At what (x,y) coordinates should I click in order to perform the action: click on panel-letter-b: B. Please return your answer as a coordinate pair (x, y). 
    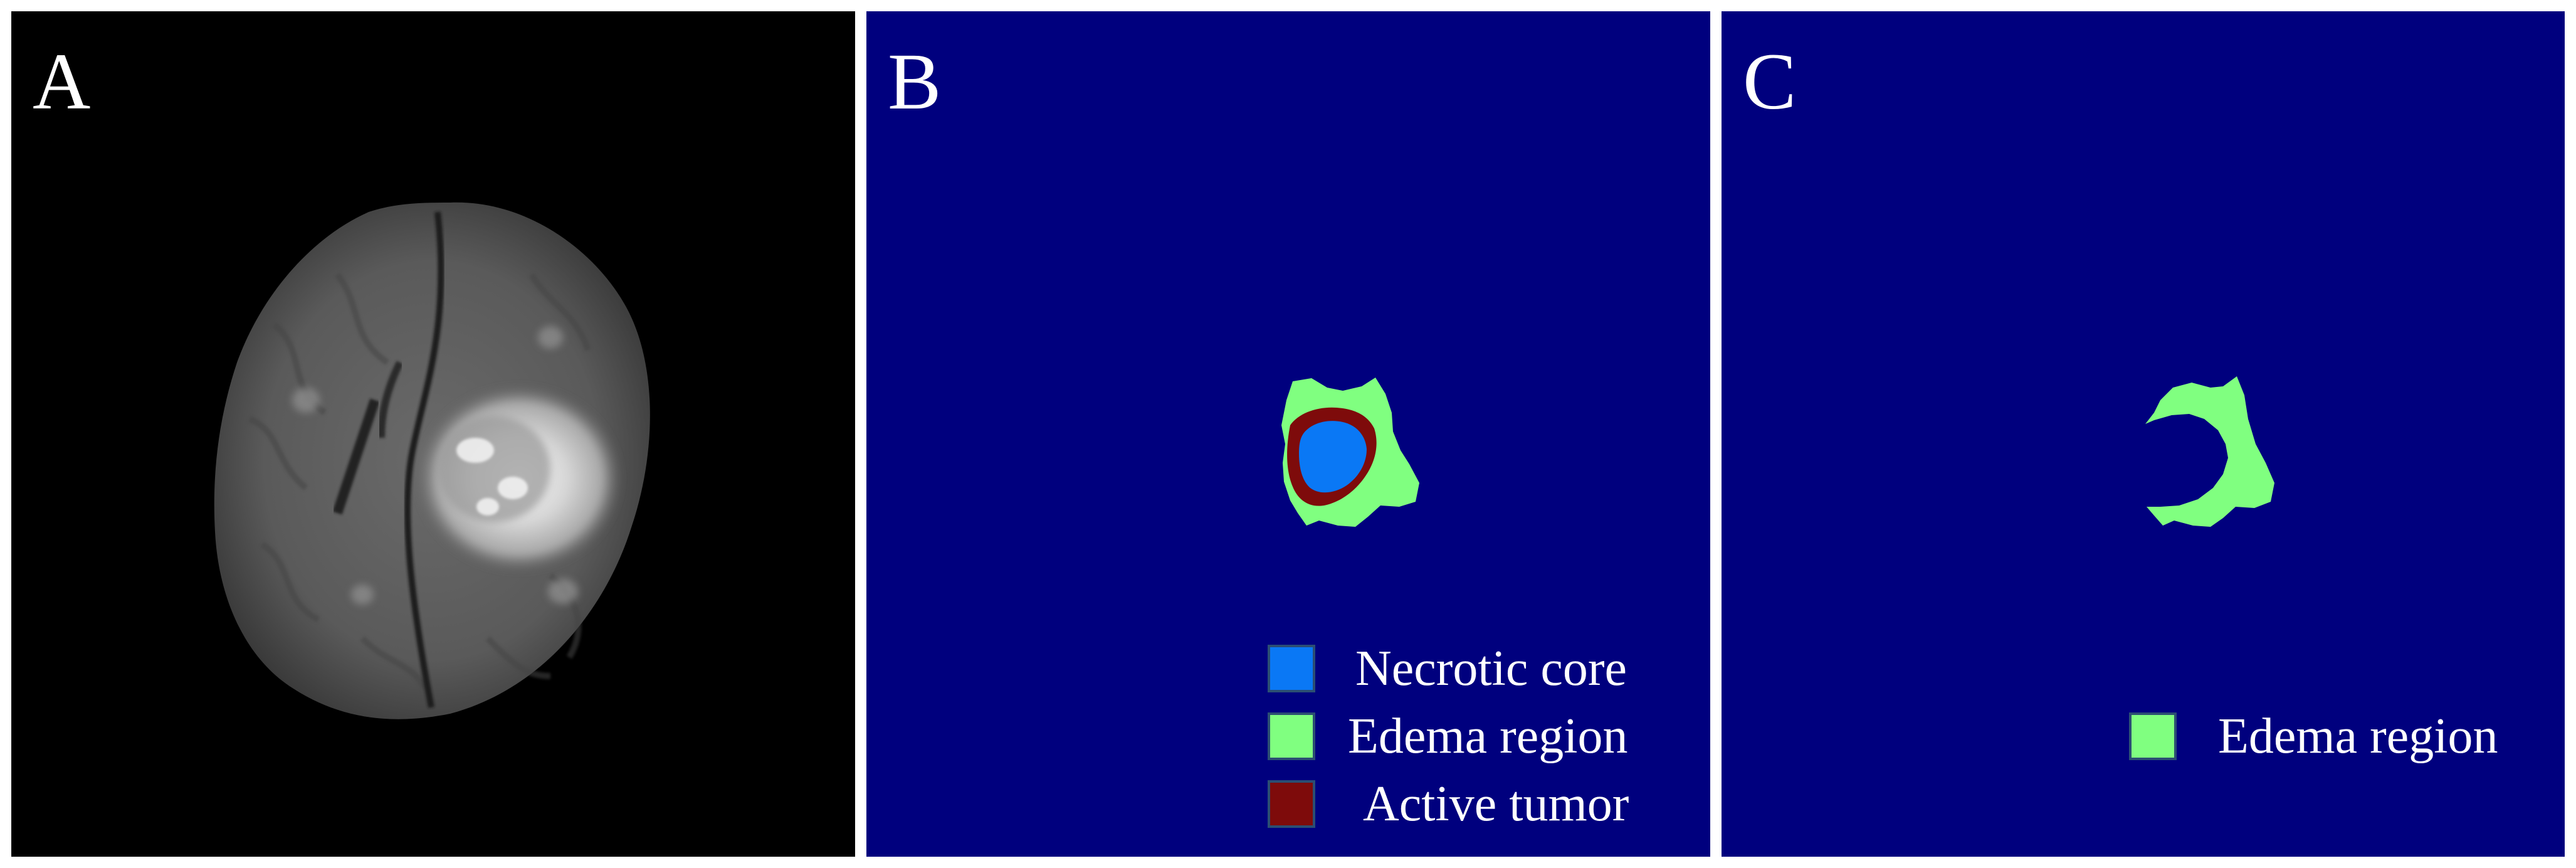
    Looking at the image, I should click on (915, 81).